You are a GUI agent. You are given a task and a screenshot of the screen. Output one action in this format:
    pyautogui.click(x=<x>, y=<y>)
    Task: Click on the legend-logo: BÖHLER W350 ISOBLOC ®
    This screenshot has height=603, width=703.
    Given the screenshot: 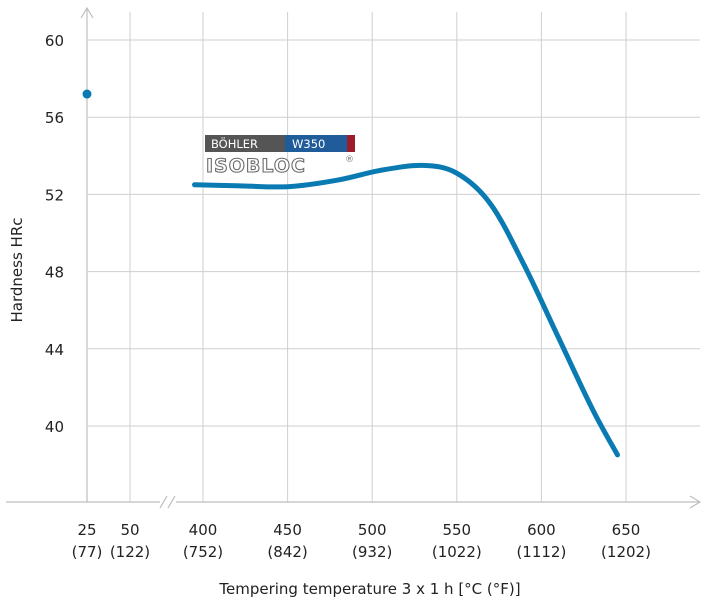 What is the action you would take?
    pyautogui.click(x=280, y=156)
    